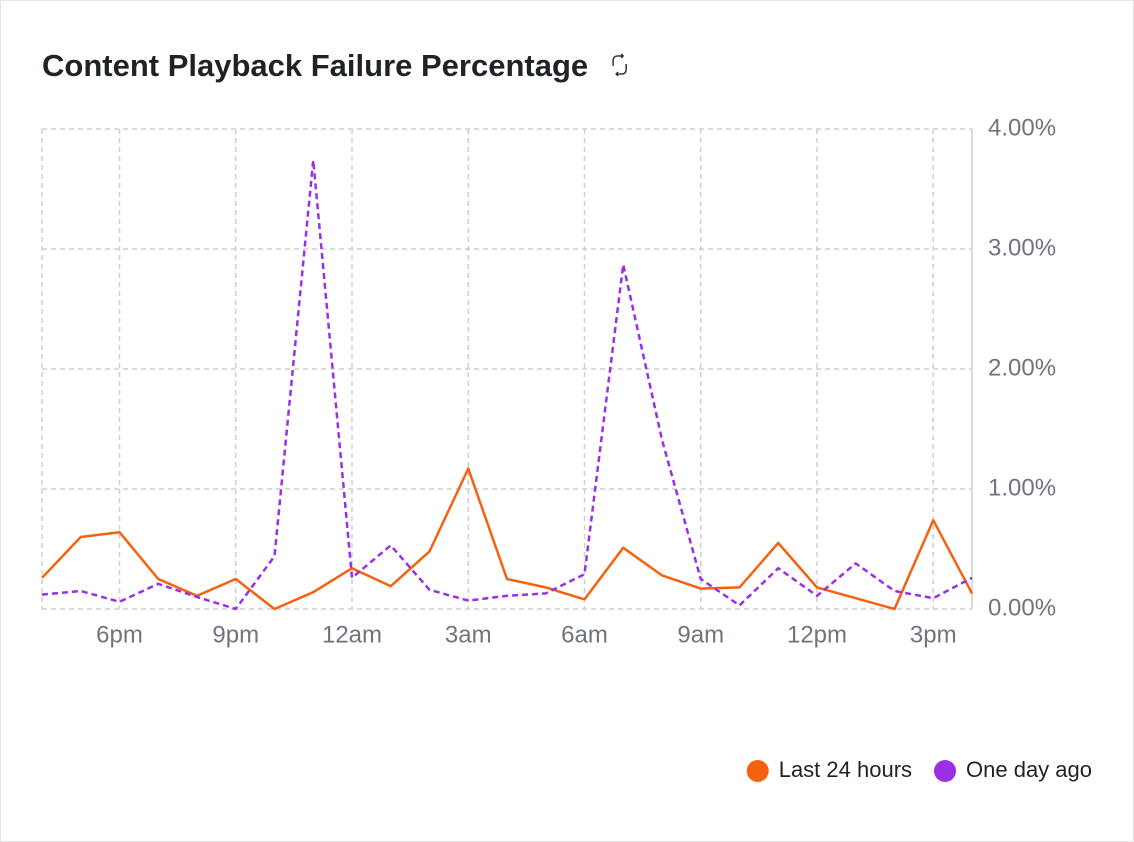  Describe the element at coordinates (1022, 247) in the screenshot. I see `y-tick-label: 3.00%` at that location.